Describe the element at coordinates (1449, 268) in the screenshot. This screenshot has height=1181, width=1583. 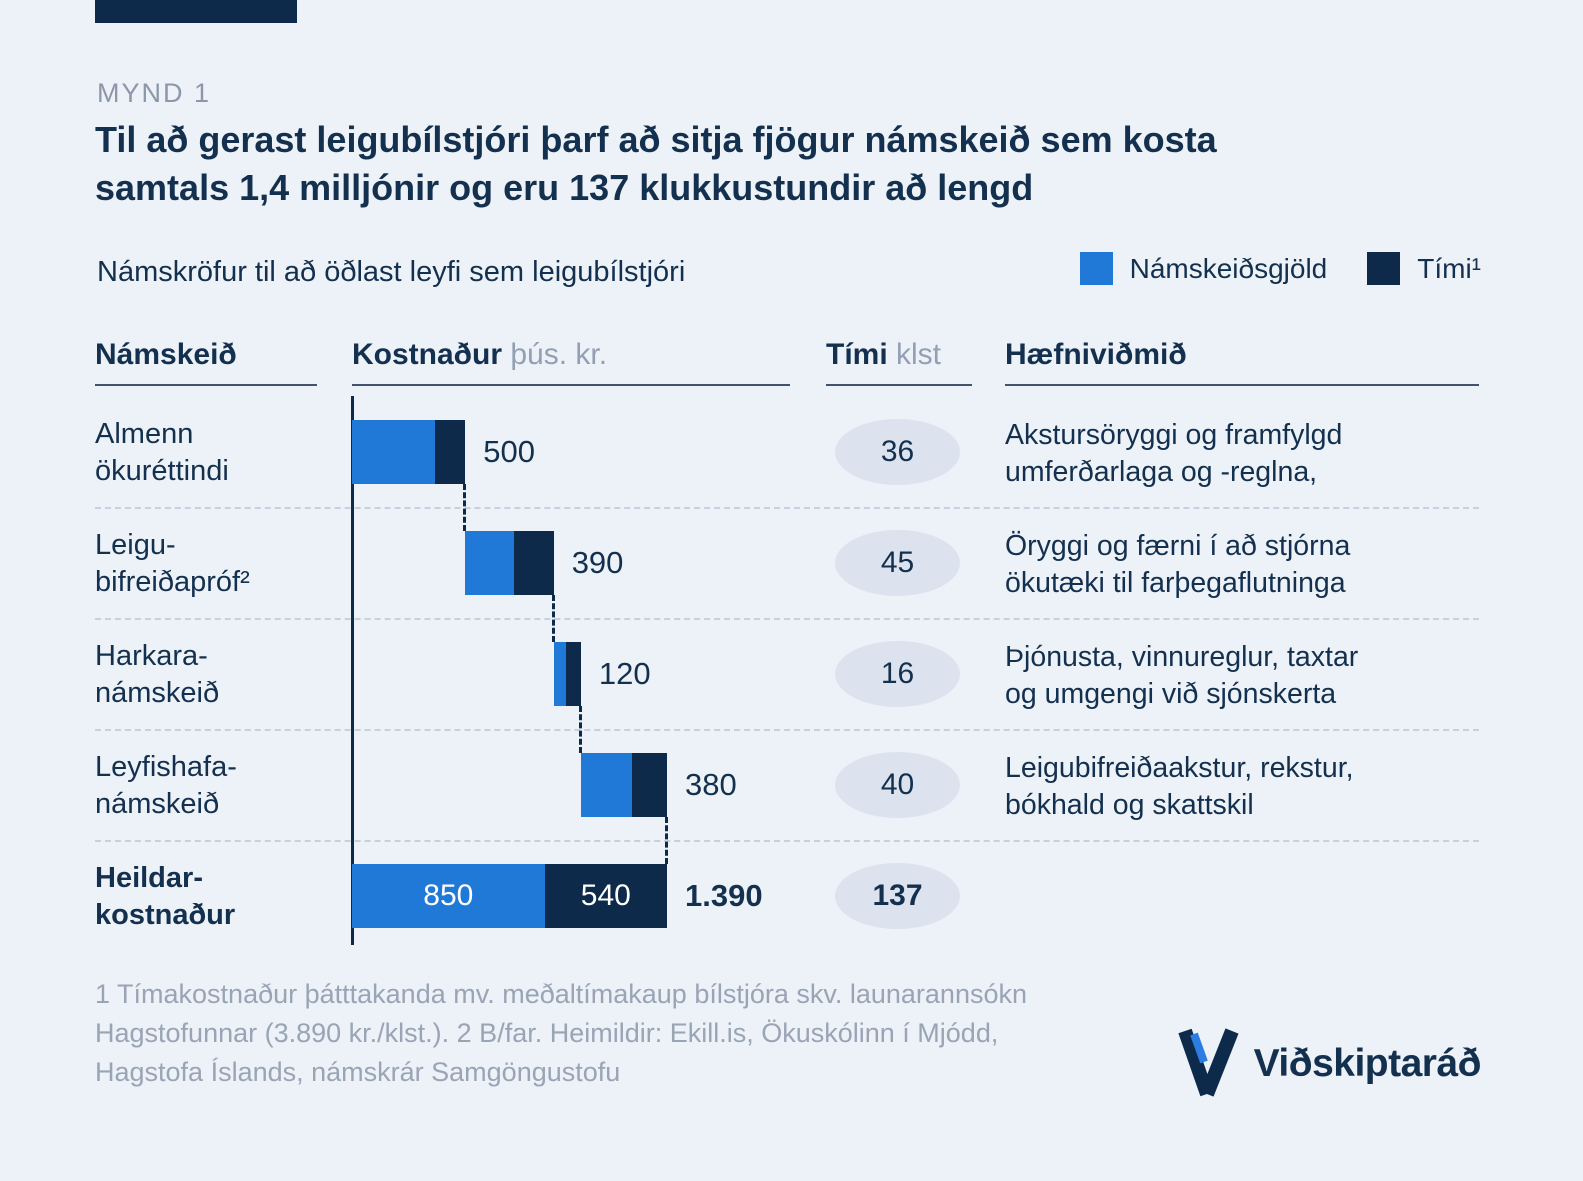
I see `legend-time-label: Tími¹` at that location.